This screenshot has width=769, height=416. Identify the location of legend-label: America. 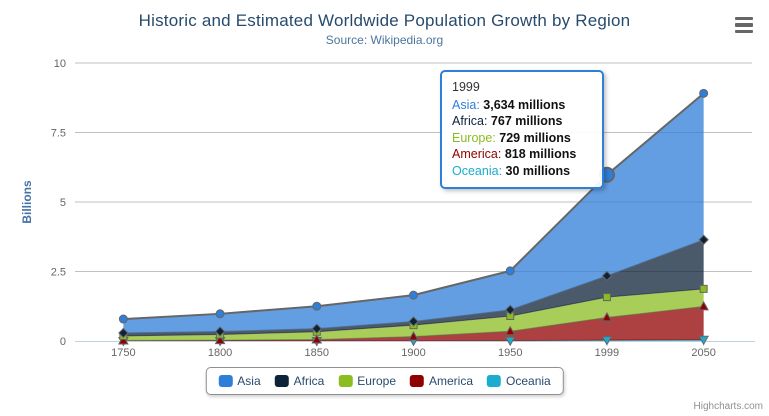
(451, 381).